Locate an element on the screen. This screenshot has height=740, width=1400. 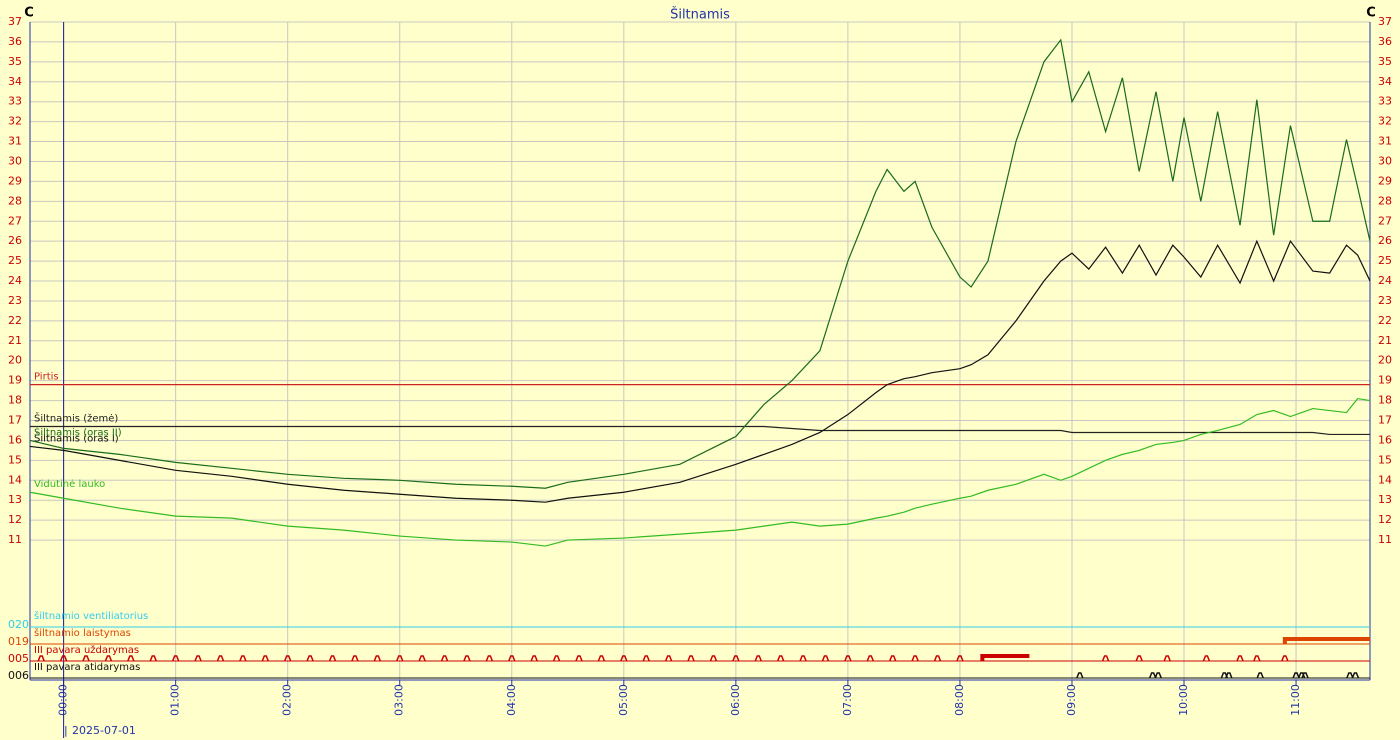
y-tick-label: 37 is located at coordinates (15, 21).